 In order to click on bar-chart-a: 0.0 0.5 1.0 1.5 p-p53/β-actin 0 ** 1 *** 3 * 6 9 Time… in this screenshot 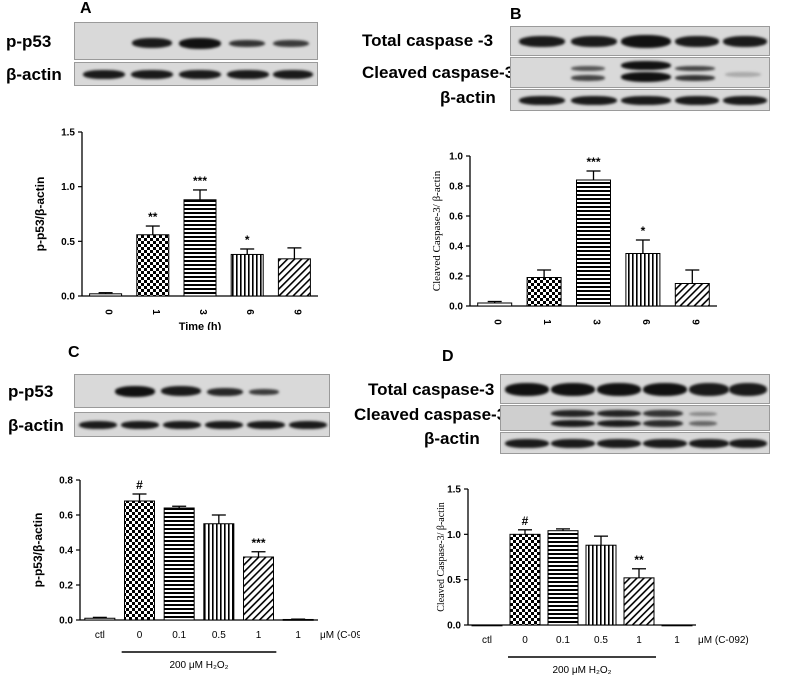, I will do `click(175, 229)`.